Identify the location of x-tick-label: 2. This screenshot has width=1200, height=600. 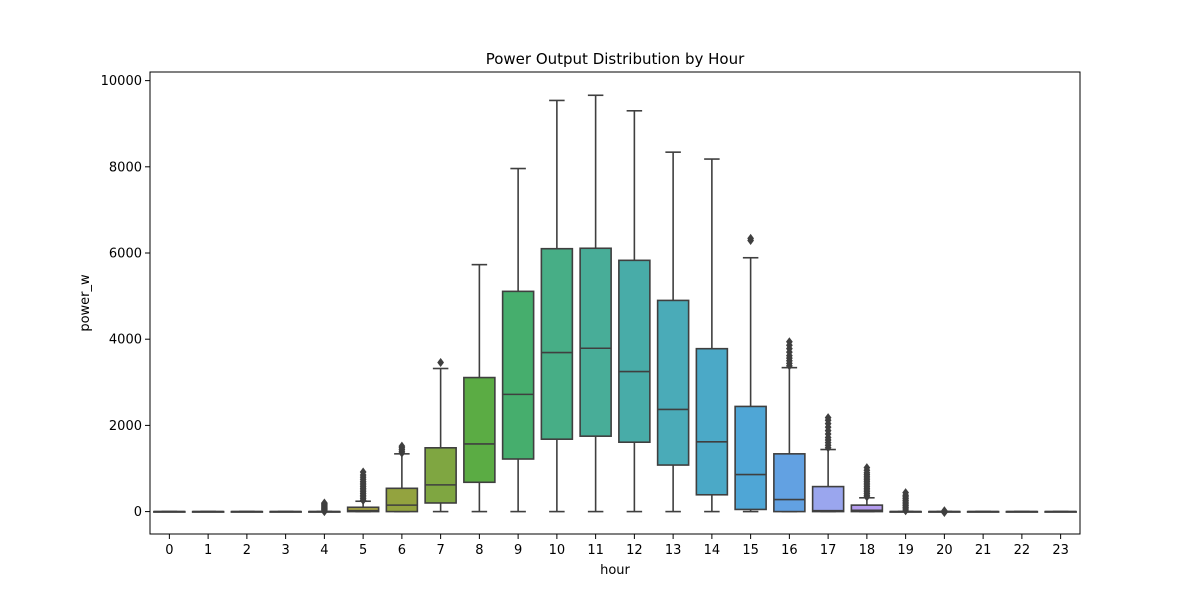
(247, 550).